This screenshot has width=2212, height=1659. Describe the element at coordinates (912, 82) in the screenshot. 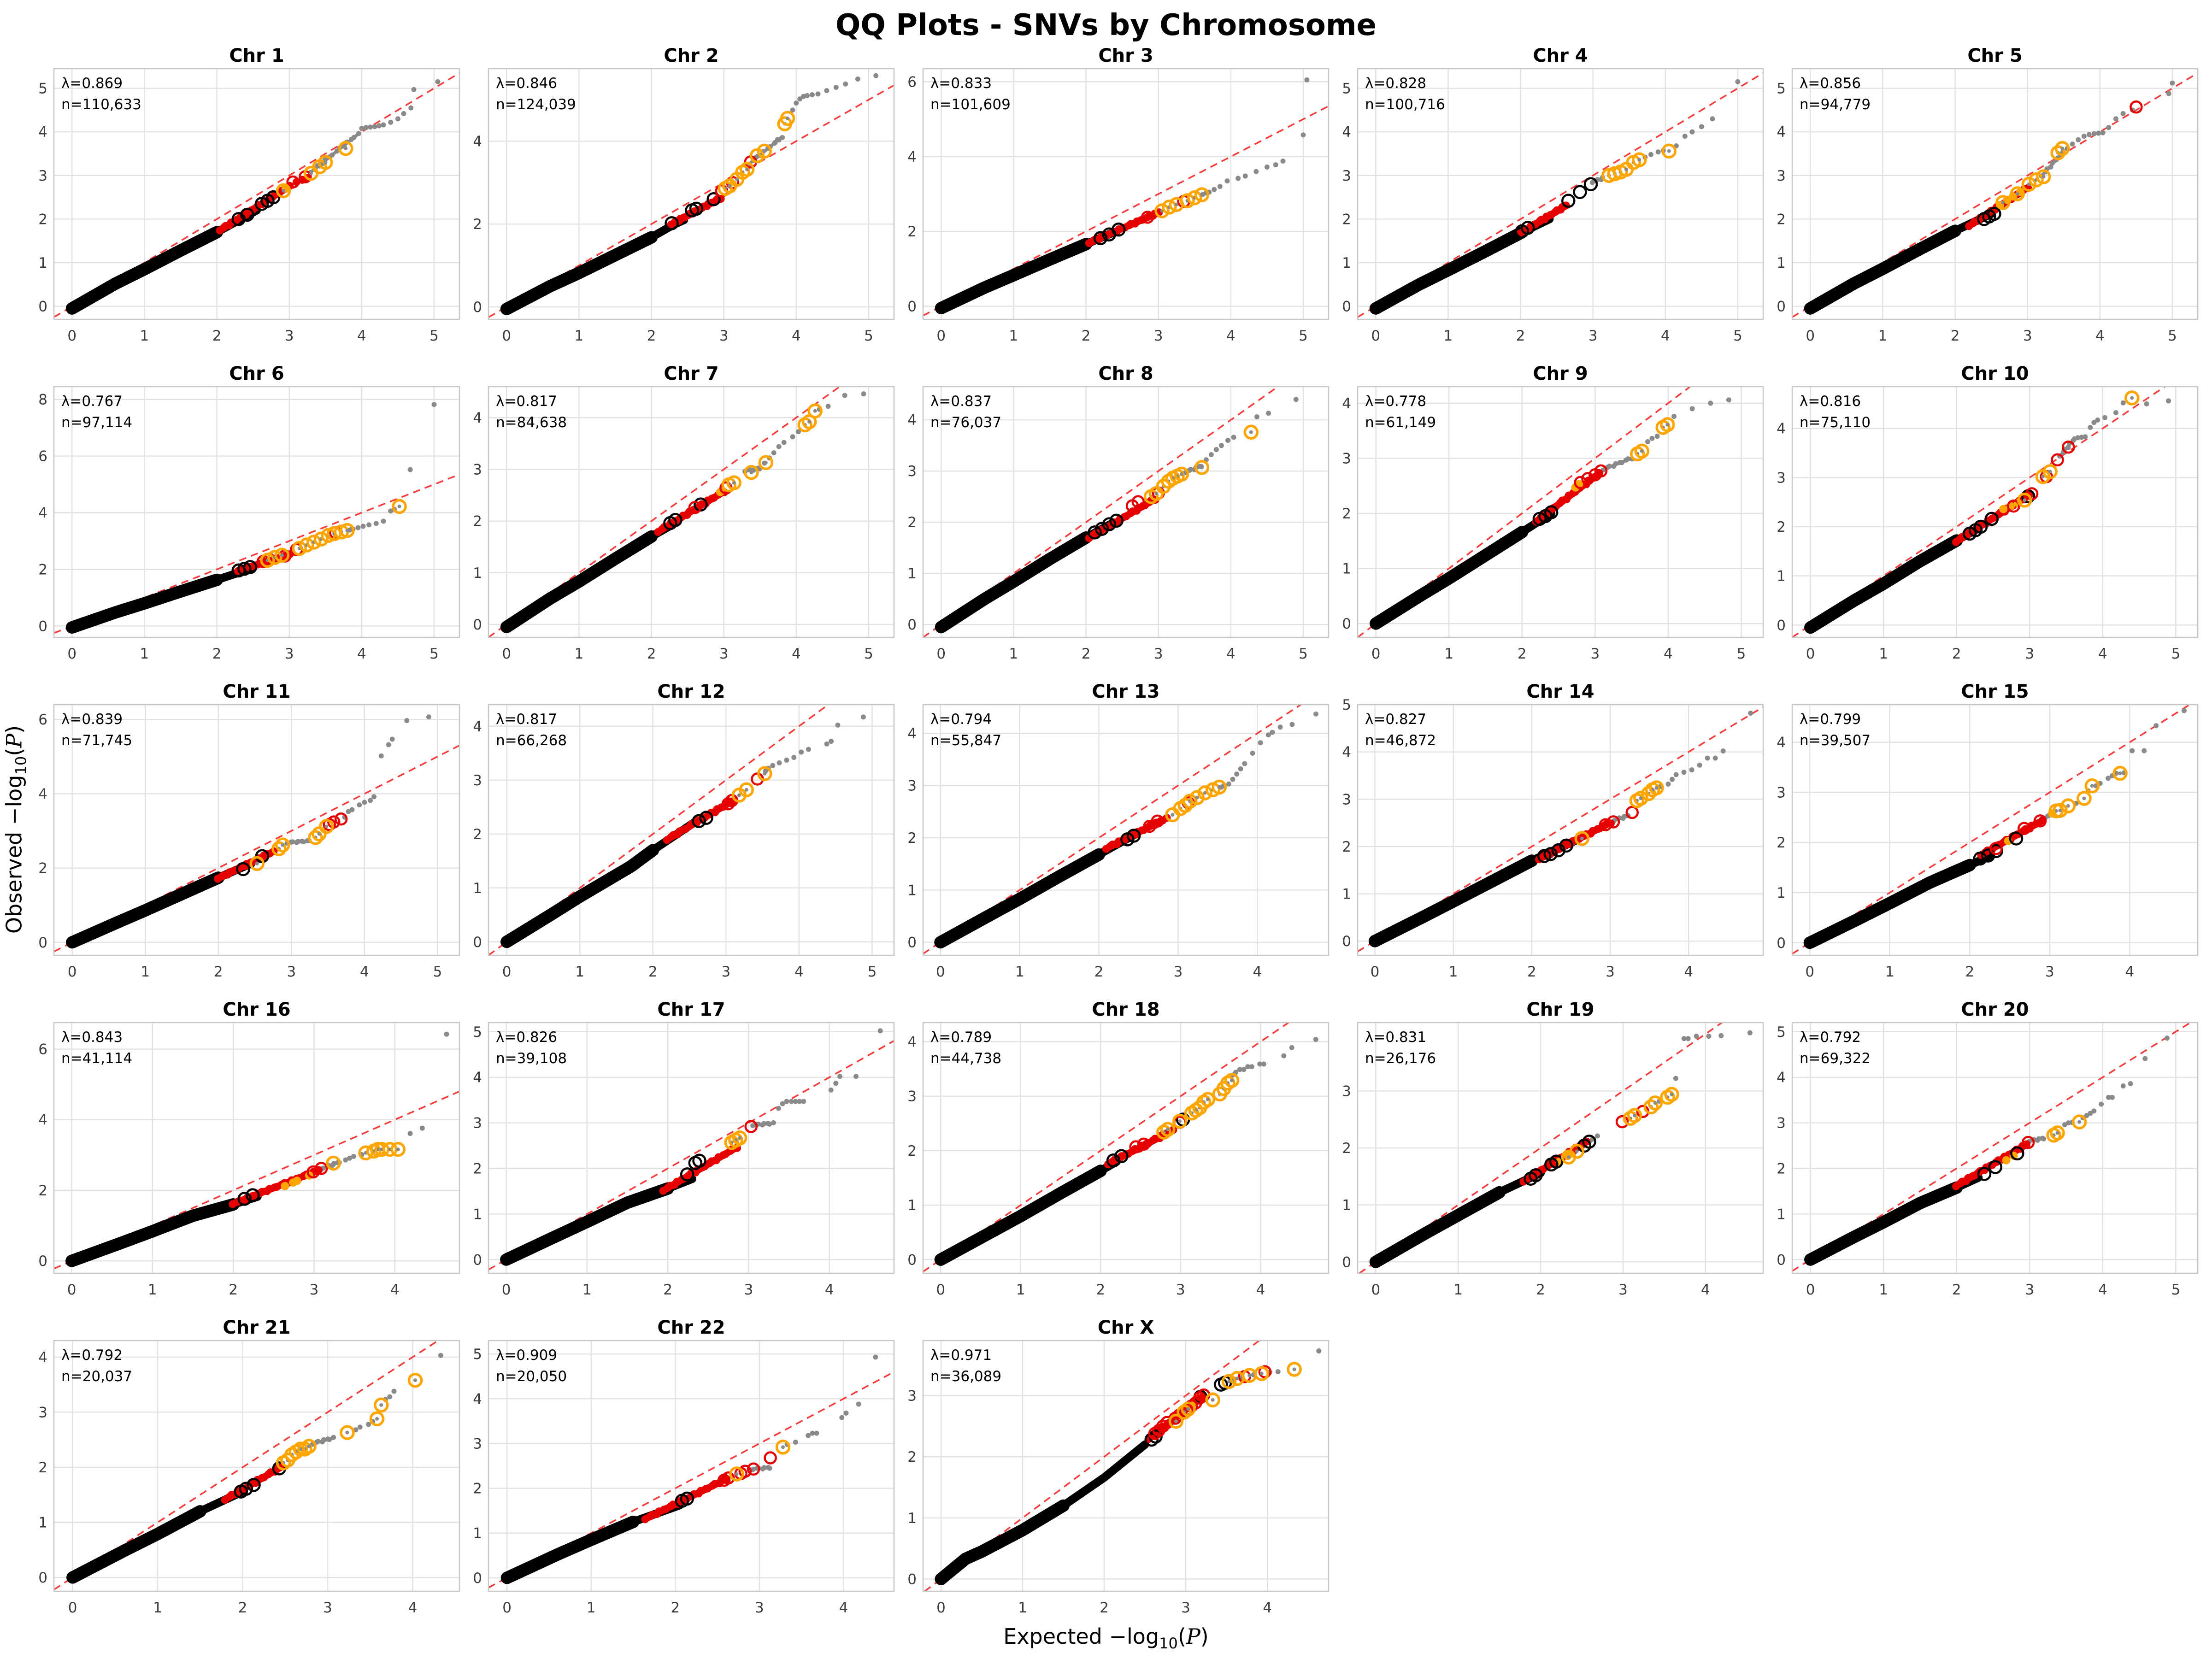

I see `svg-text: 6` at that location.